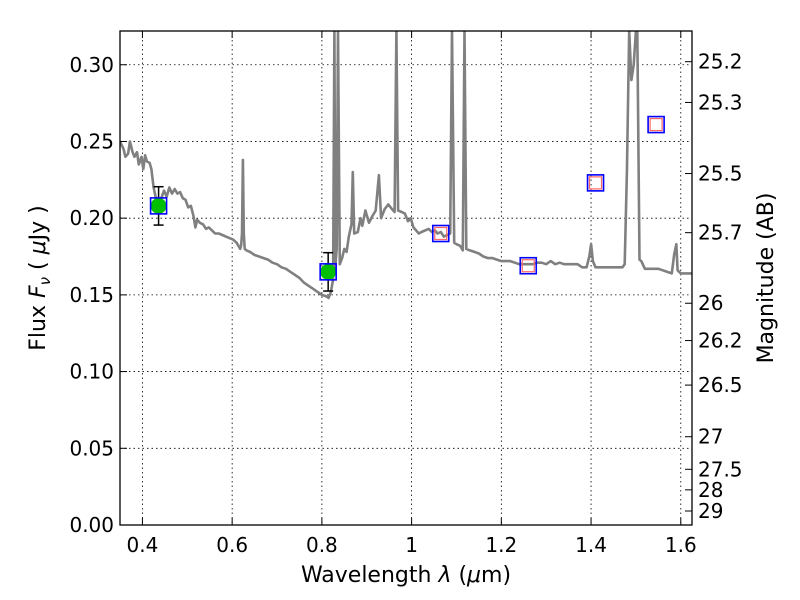 This screenshot has width=800, height=600. Describe the element at coordinates (91, 295) in the screenshot. I see `y-tick-label: 0.15` at that location.